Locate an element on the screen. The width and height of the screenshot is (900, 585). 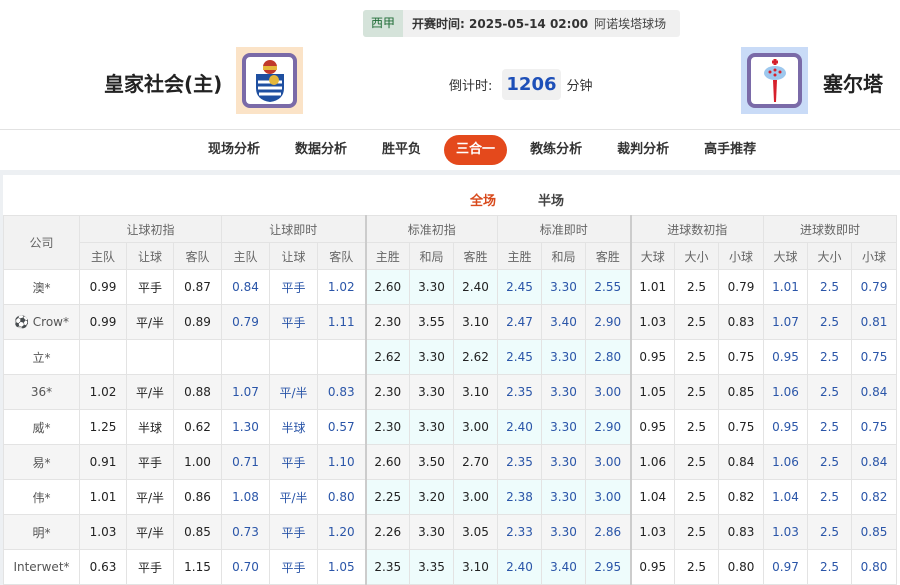
nav-coach-analysis: 教练分析 is located at coordinates (556, 149).